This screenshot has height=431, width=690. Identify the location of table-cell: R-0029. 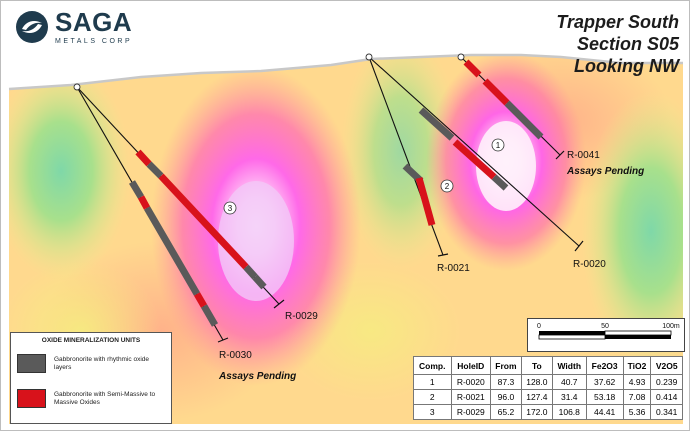
(470, 412).